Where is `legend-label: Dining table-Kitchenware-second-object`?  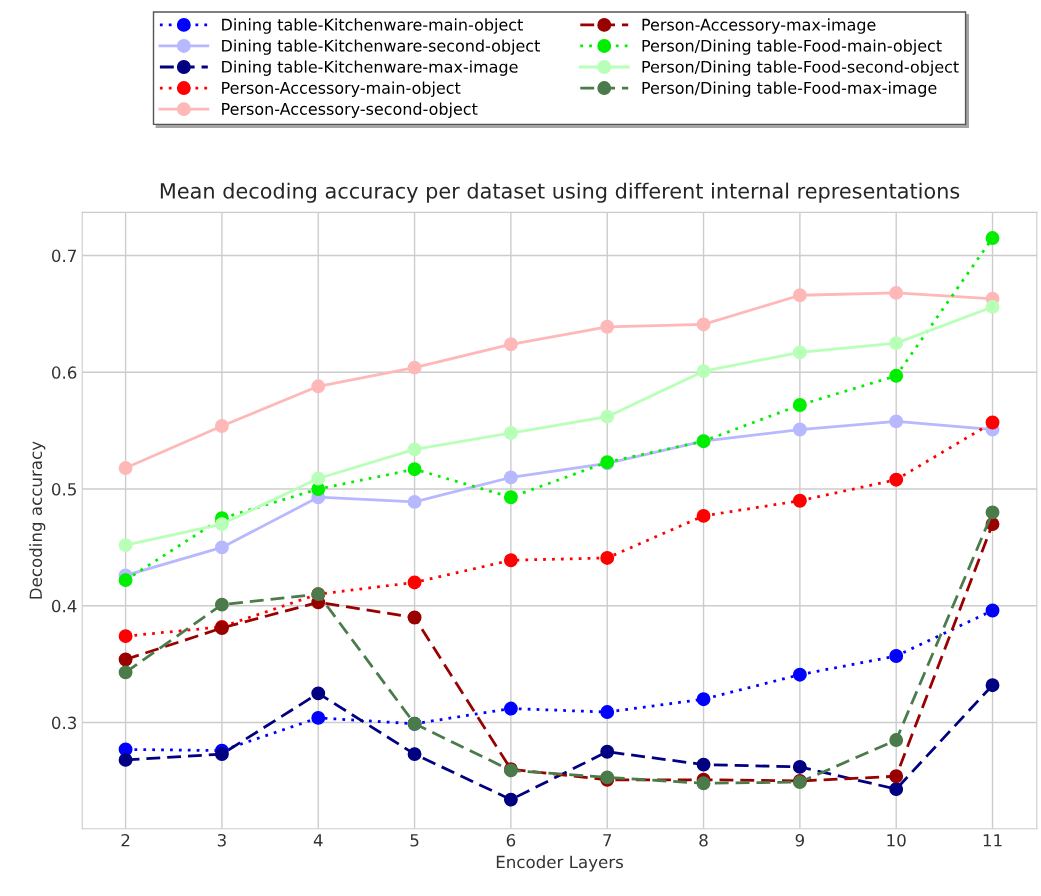
legend-label: Dining table-Kitchenware-second-object is located at coordinates (381, 47).